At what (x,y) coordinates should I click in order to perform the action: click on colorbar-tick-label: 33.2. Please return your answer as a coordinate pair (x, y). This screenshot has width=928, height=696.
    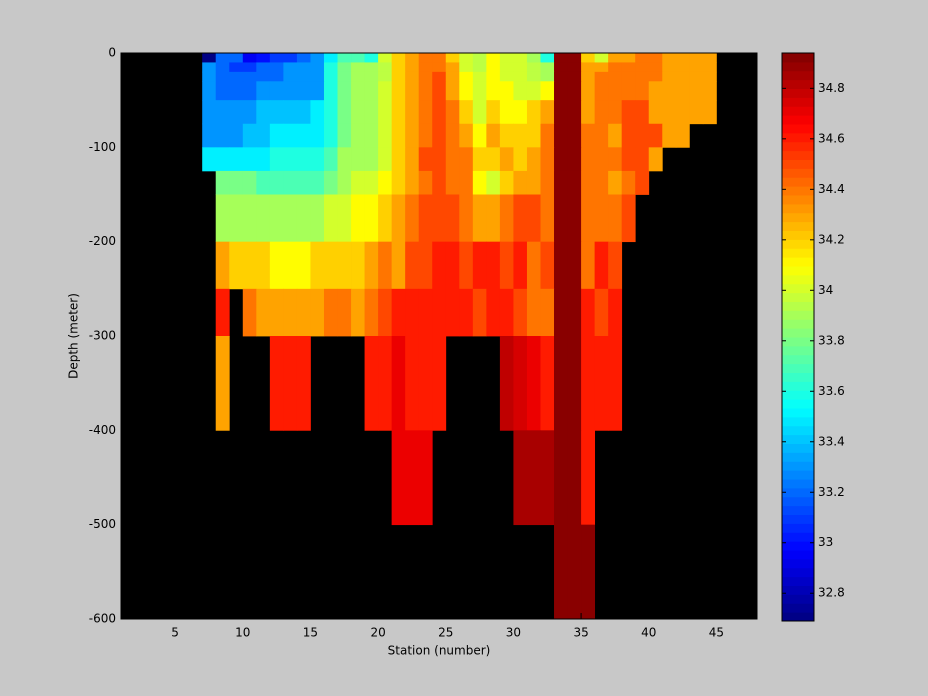
    Looking at the image, I should click on (831, 492).